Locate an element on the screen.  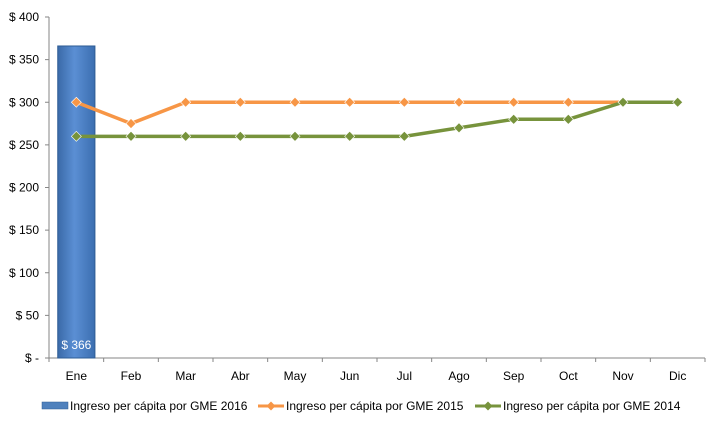
line-series is located at coordinates (377, 119).